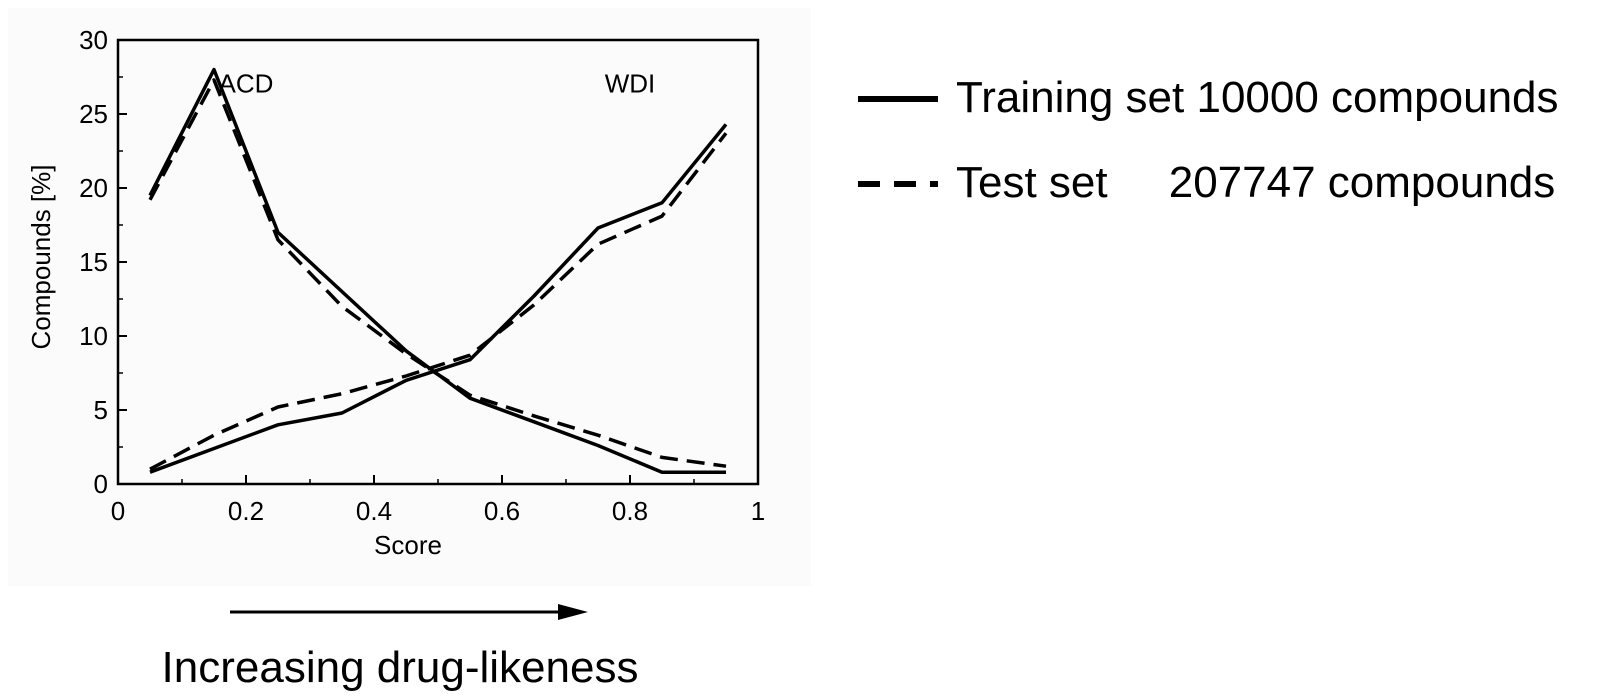 This screenshot has height=698, width=1619. What do you see at coordinates (374, 511) in the screenshot?
I see `x-tick-label: 0.4` at bounding box center [374, 511].